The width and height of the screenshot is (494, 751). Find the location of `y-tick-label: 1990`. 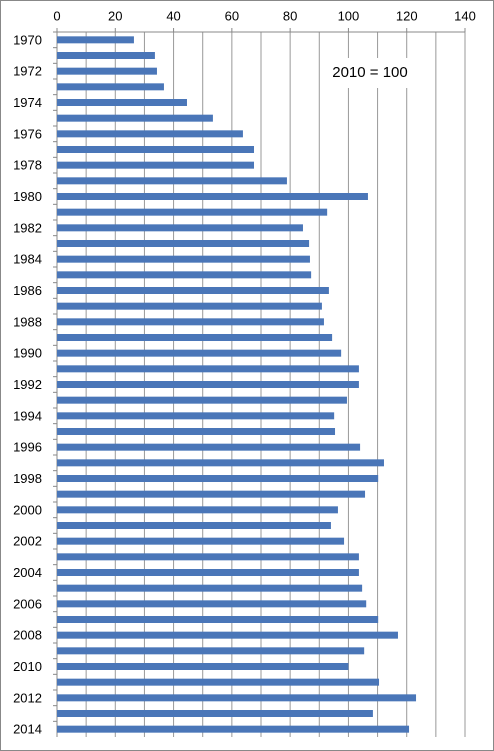

y-tick-label: 1990 is located at coordinates (27, 353).